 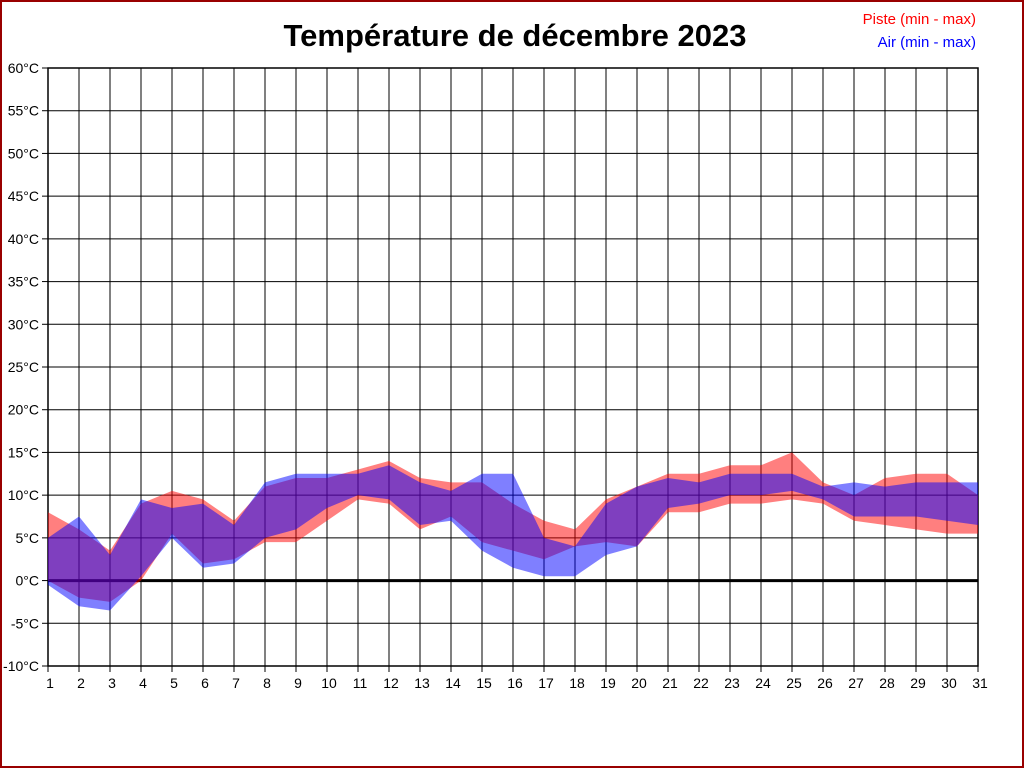 What do you see at coordinates (23, 324) in the screenshot?
I see `y-tick-label: 30°C` at bounding box center [23, 324].